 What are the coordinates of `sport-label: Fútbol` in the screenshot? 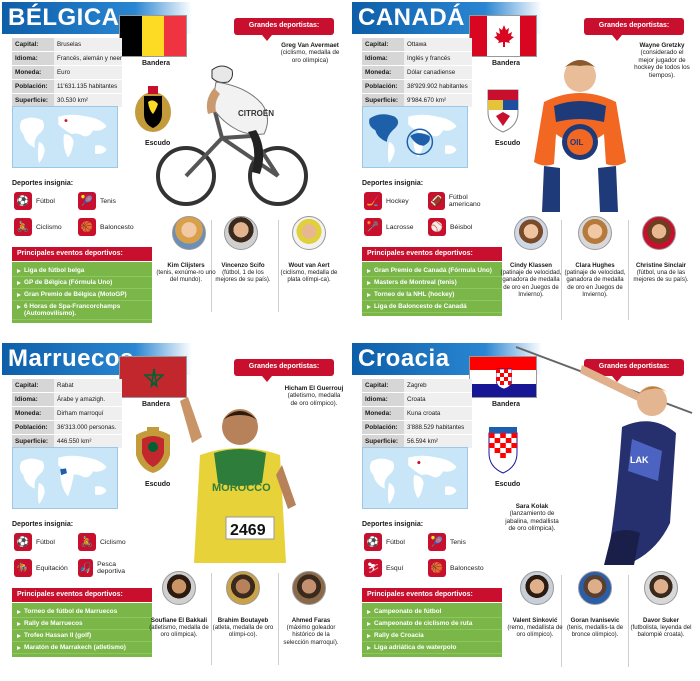 It's located at (395, 542).